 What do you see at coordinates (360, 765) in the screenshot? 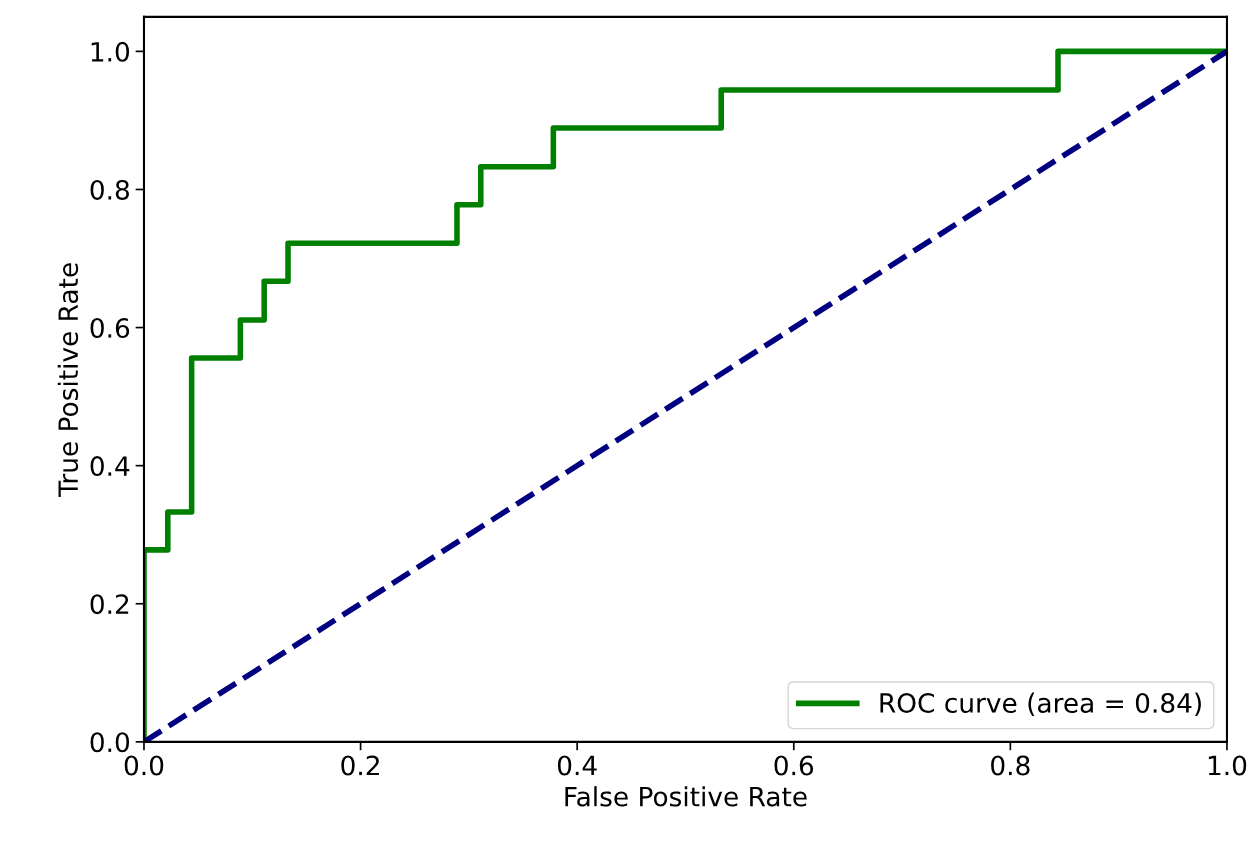
I see `x-tick-label: 0.2` at bounding box center [360, 765].